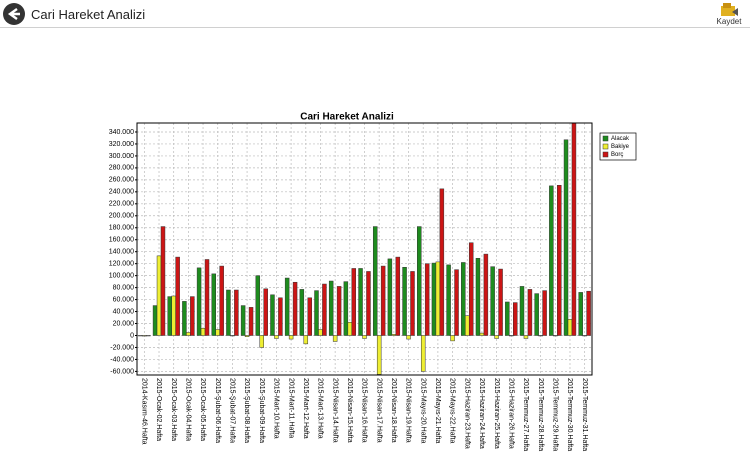 The height and width of the screenshot is (468, 750). I want to click on y-tick-label: 20.000, so click(124, 323).